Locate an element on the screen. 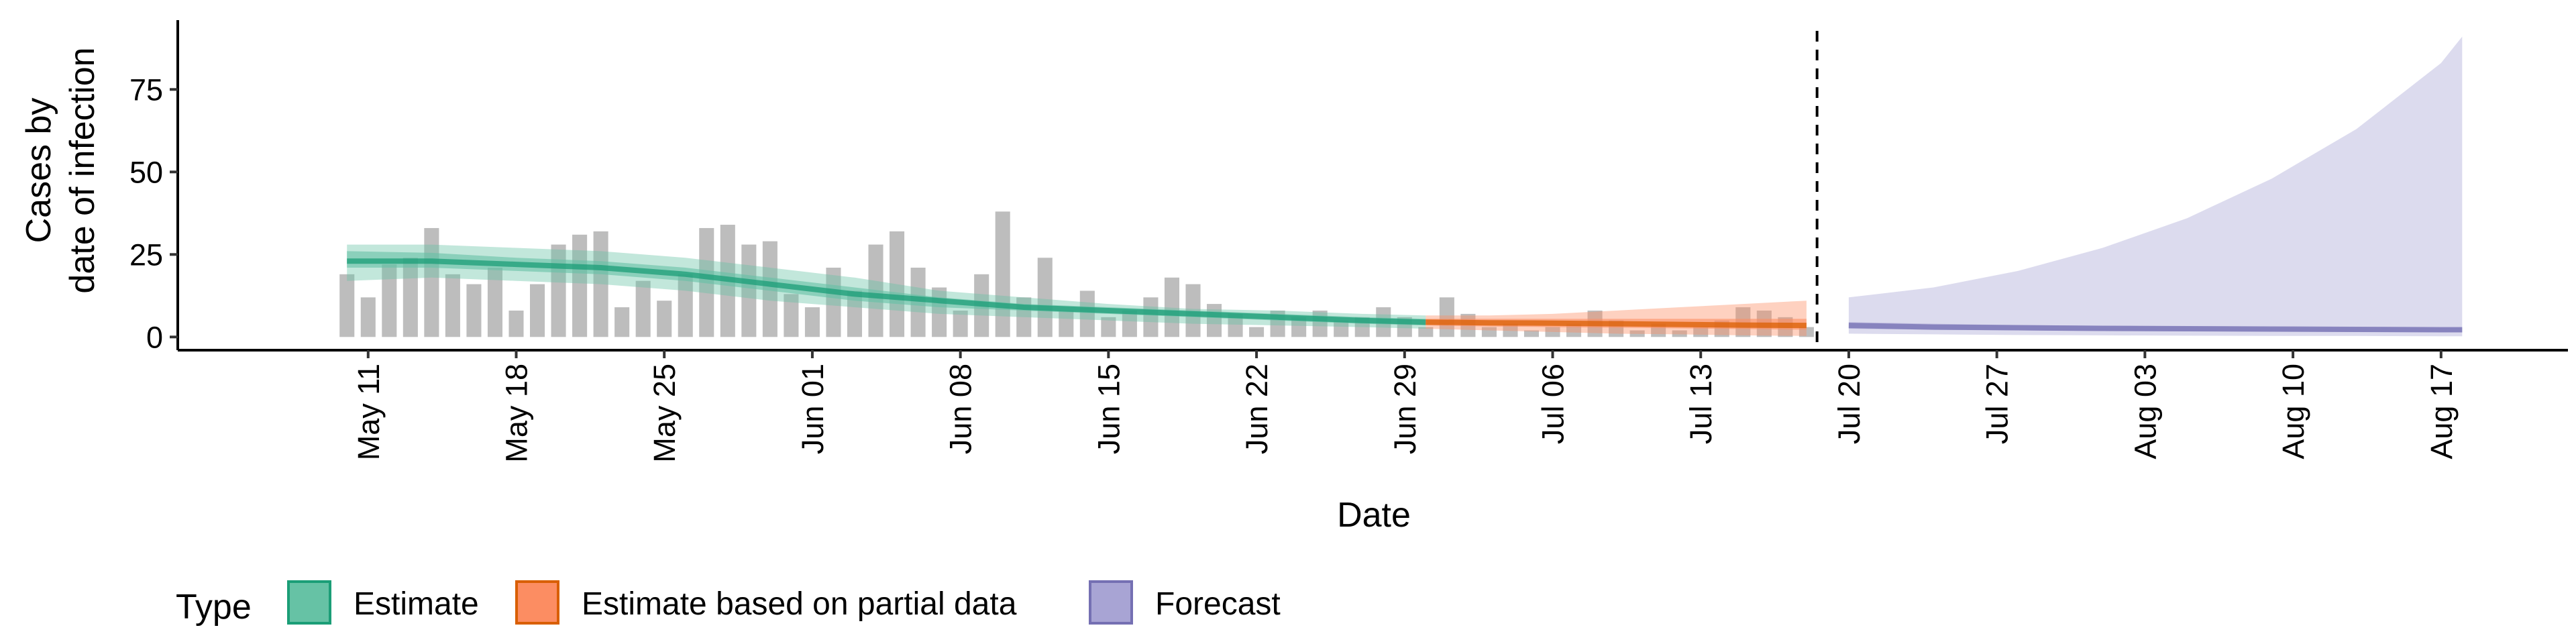 The image size is (2576, 644). x-tick-label: May 11 is located at coordinates (369, 412).